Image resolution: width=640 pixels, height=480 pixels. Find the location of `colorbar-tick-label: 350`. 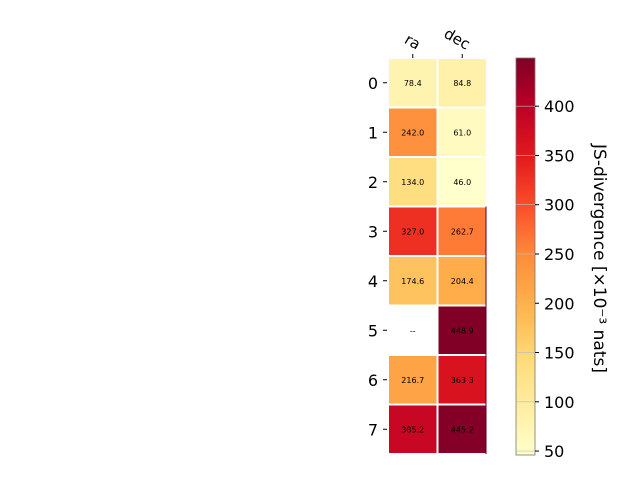

colorbar-tick-label: 350 is located at coordinates (559, 155).